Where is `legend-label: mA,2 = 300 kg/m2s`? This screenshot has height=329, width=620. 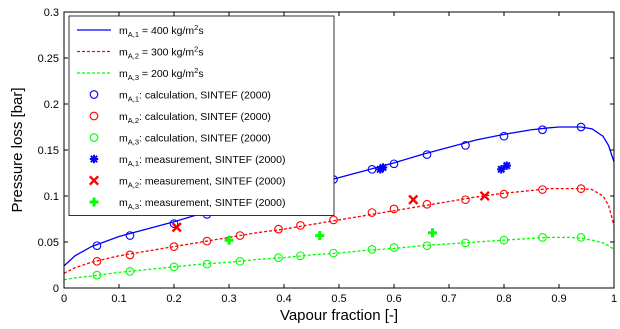
legend-label: mA,2 = 300 kg/m2s is located at coordinates (161, 53).